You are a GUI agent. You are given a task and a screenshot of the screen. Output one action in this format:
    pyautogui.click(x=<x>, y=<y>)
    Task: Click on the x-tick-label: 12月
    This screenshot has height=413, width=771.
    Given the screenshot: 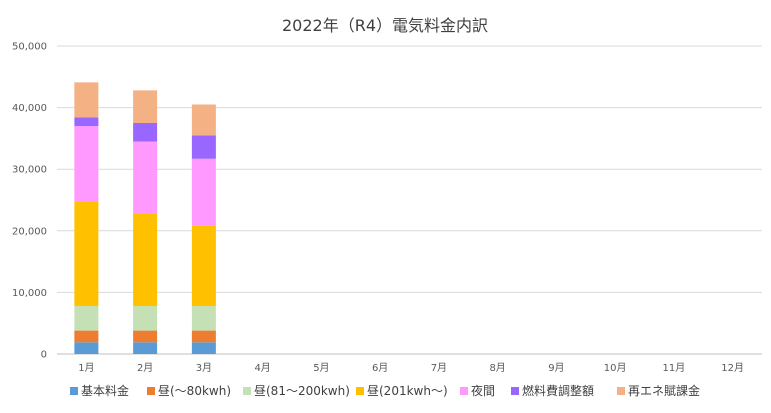 What is the action you would take?
    pyautogui.click(x=732, y=368)
    